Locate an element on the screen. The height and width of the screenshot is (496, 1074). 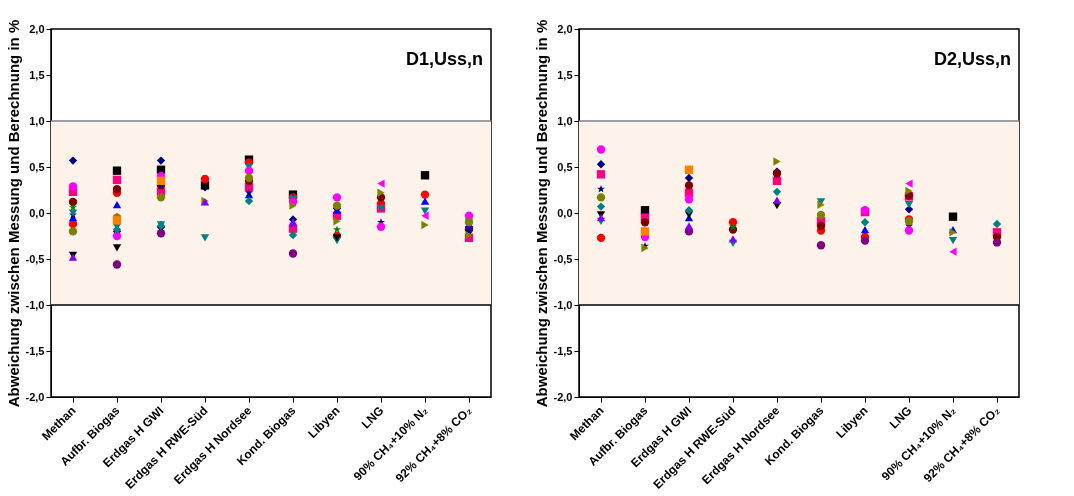
text: D1,Uss,n is located at coordinates (444, 59).